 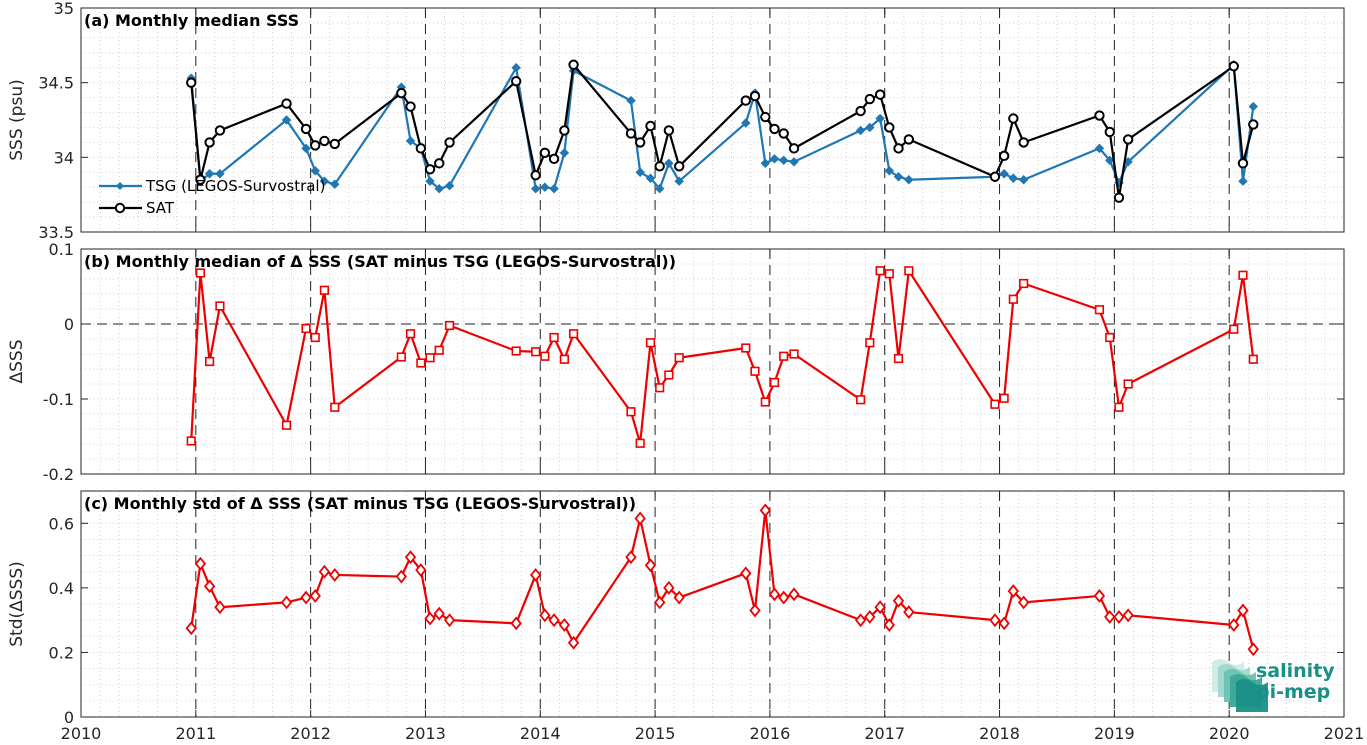 What do you see at coordinates (160, 208) in the screenshot?
I see `legend-label: SAT` at bounding box center [160, 208].